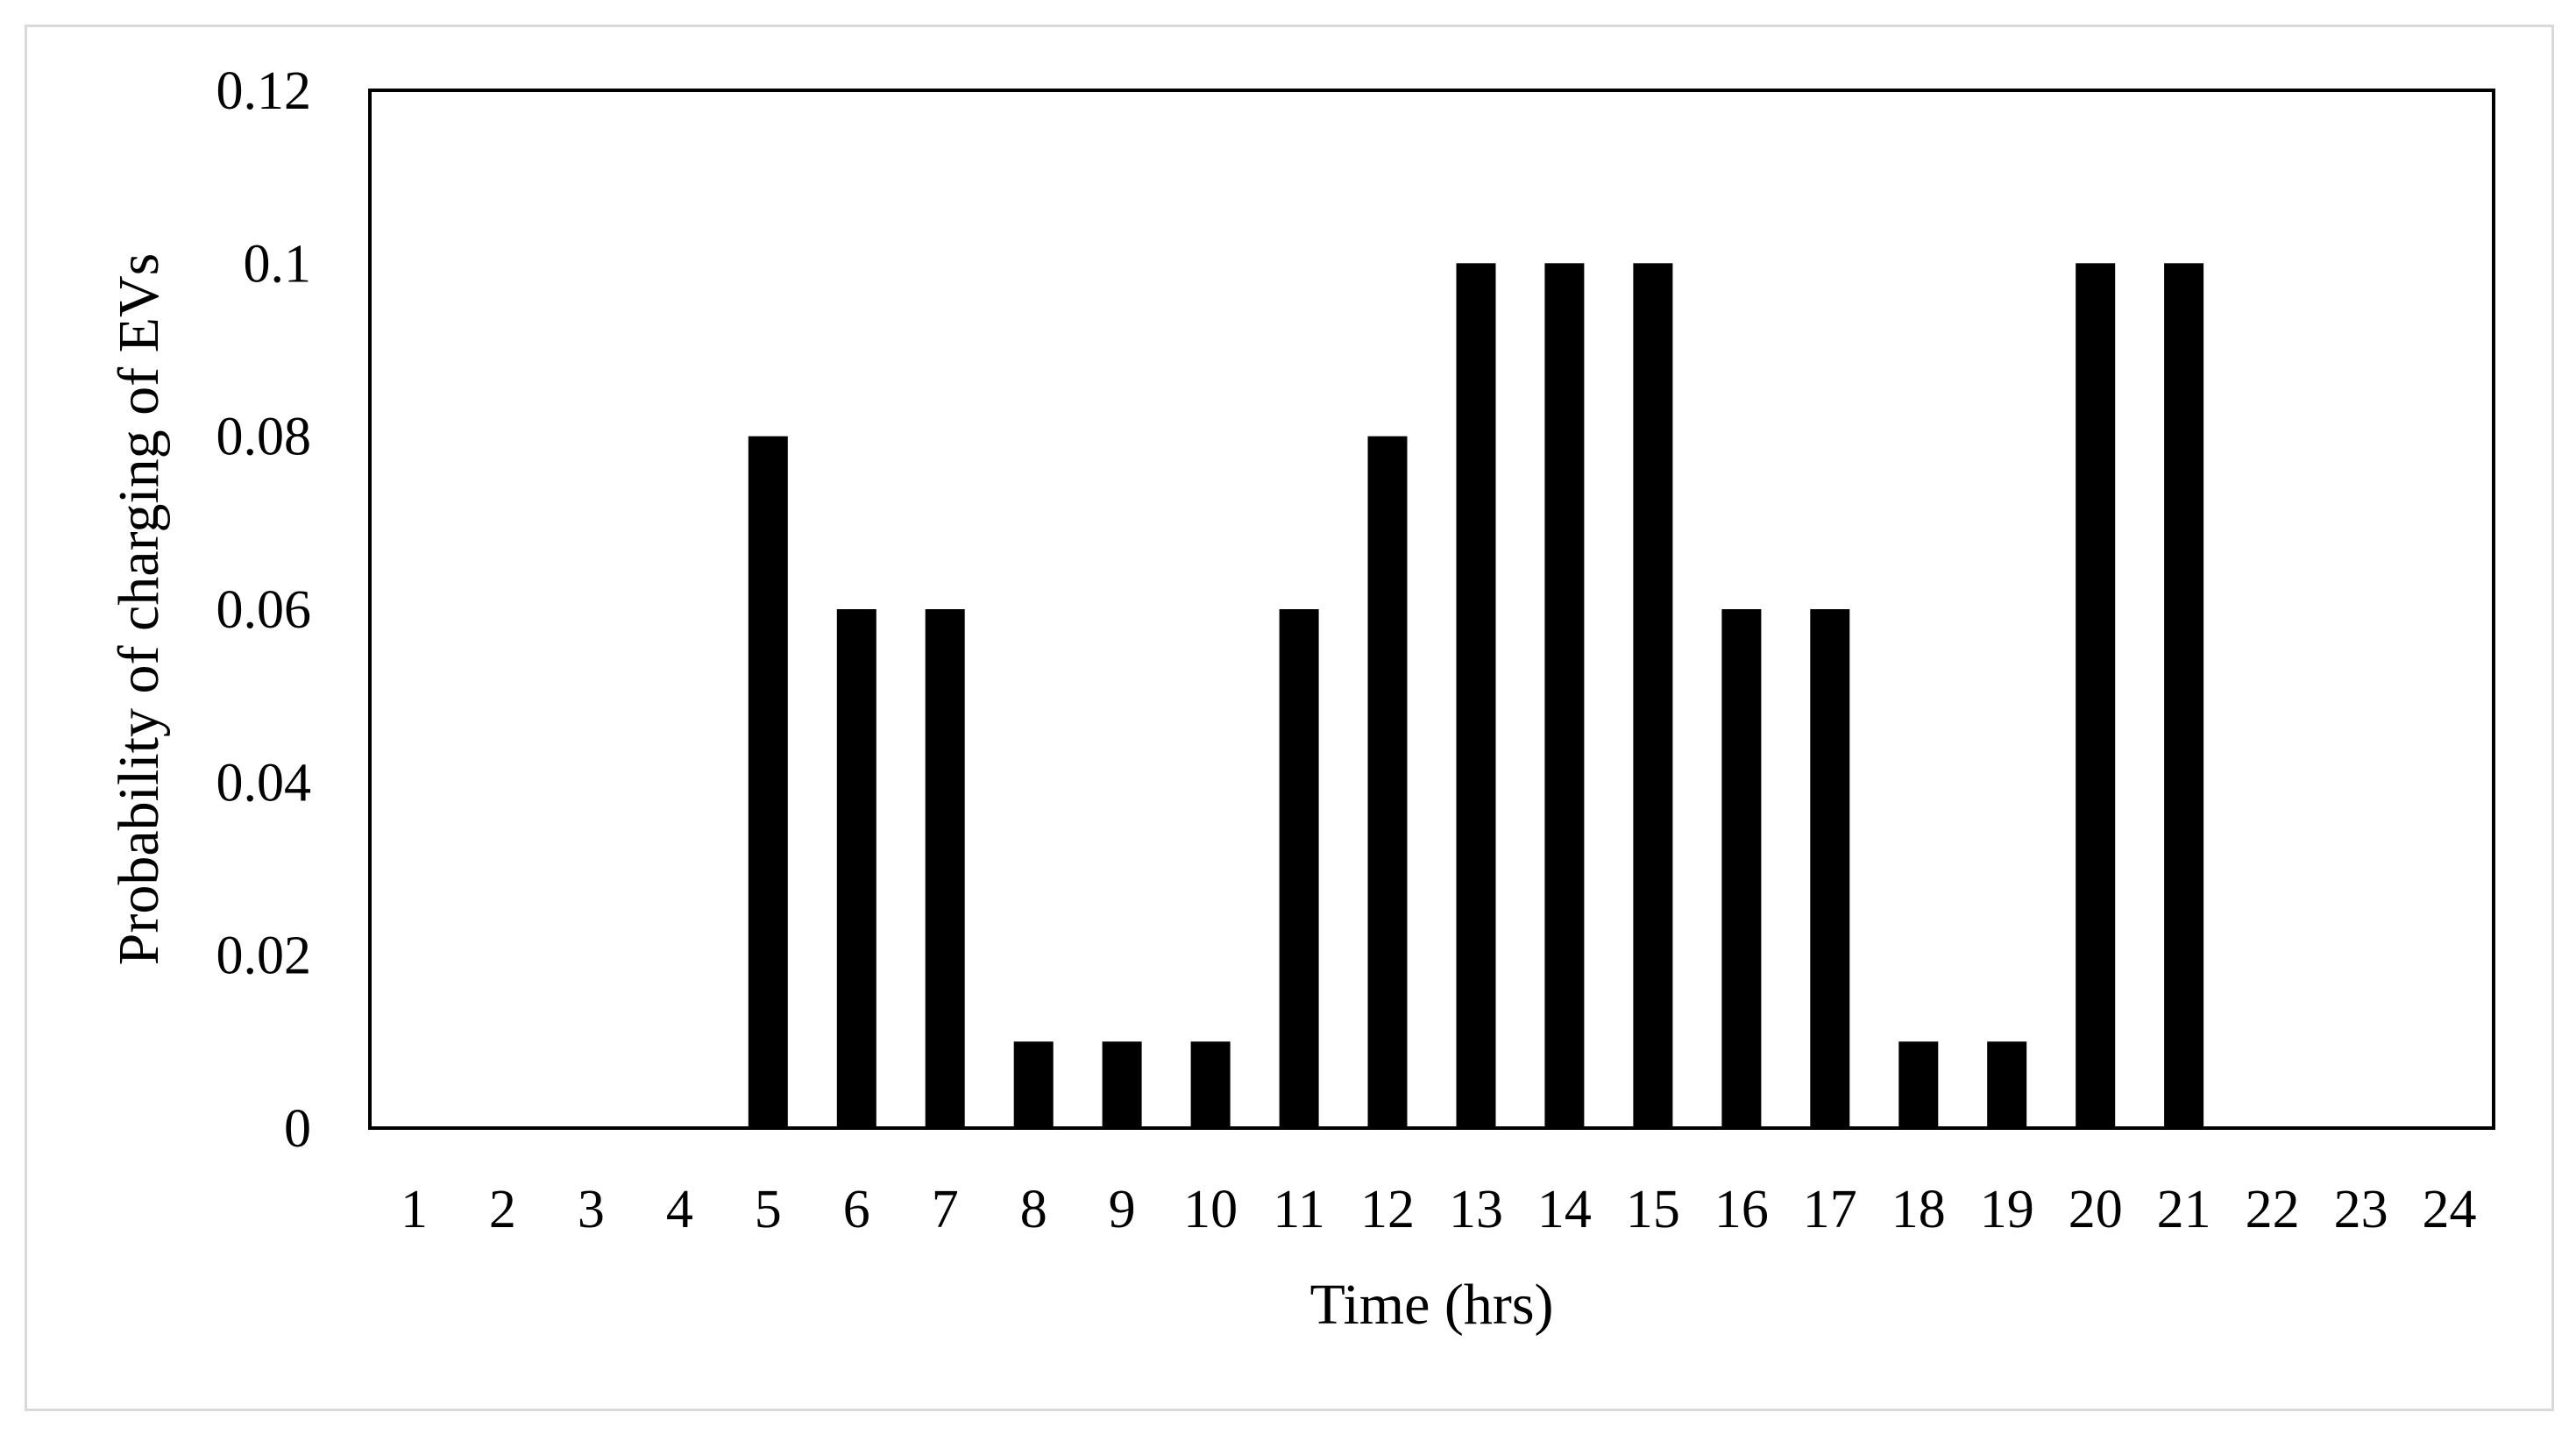 Image resolution: width=2576 pixels, height=1441 pixels. I want to click on y-tick-labels: 0 0.02 0.04 0.06 0.08 0.1 0.12, so click(264, 610).